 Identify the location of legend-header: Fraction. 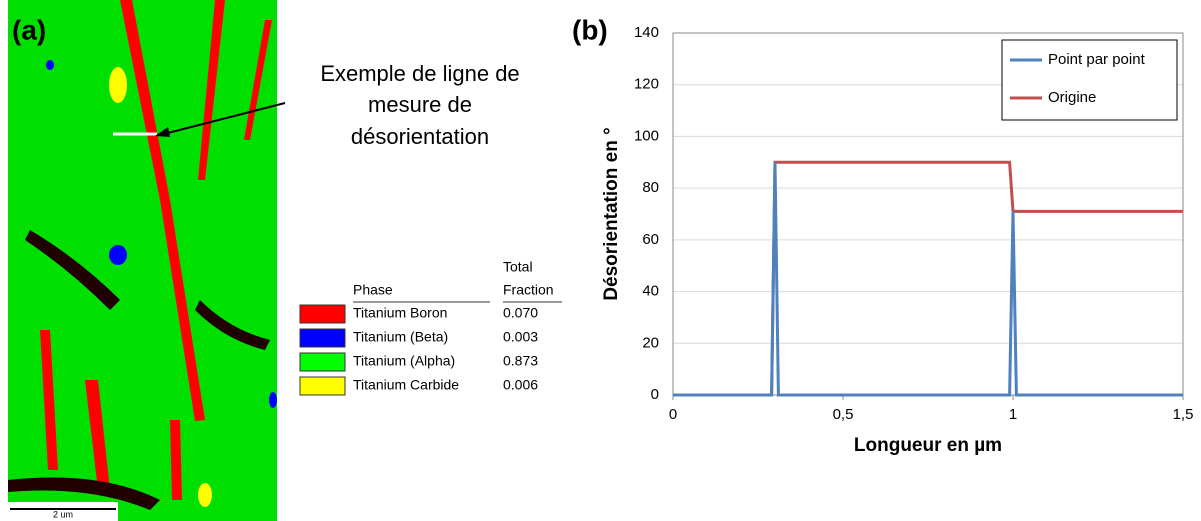
(528, 290).